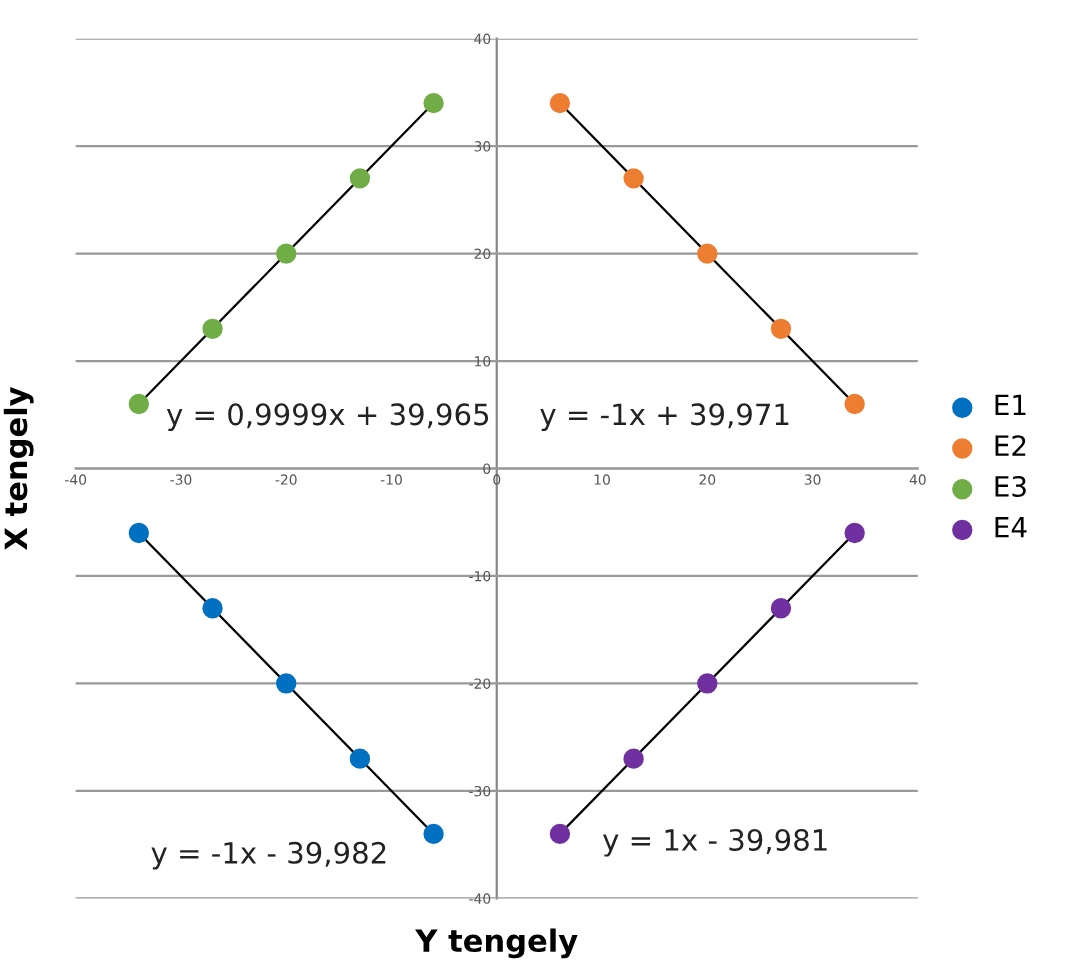  I want to click on annotation: y = 0,9999x + 39,965, so click(327, 417).